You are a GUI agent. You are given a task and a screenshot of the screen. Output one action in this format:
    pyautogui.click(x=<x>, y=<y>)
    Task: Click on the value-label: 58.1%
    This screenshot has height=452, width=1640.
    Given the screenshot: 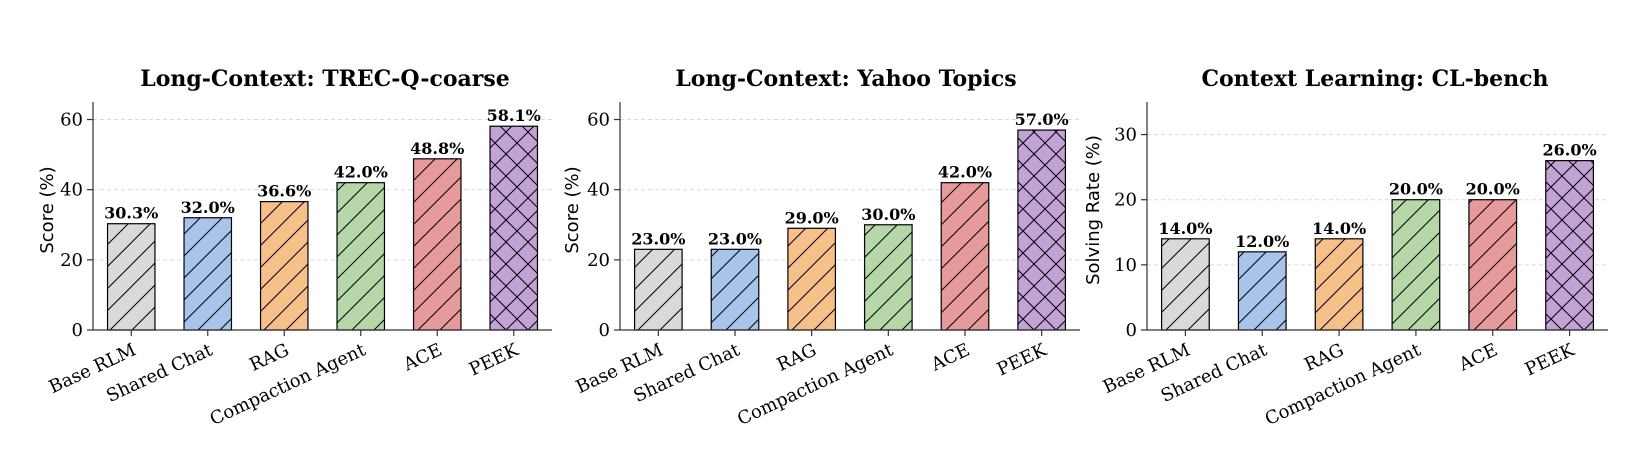 What is the action you would take?
    pyautogui.click(x=514, y=115)
    